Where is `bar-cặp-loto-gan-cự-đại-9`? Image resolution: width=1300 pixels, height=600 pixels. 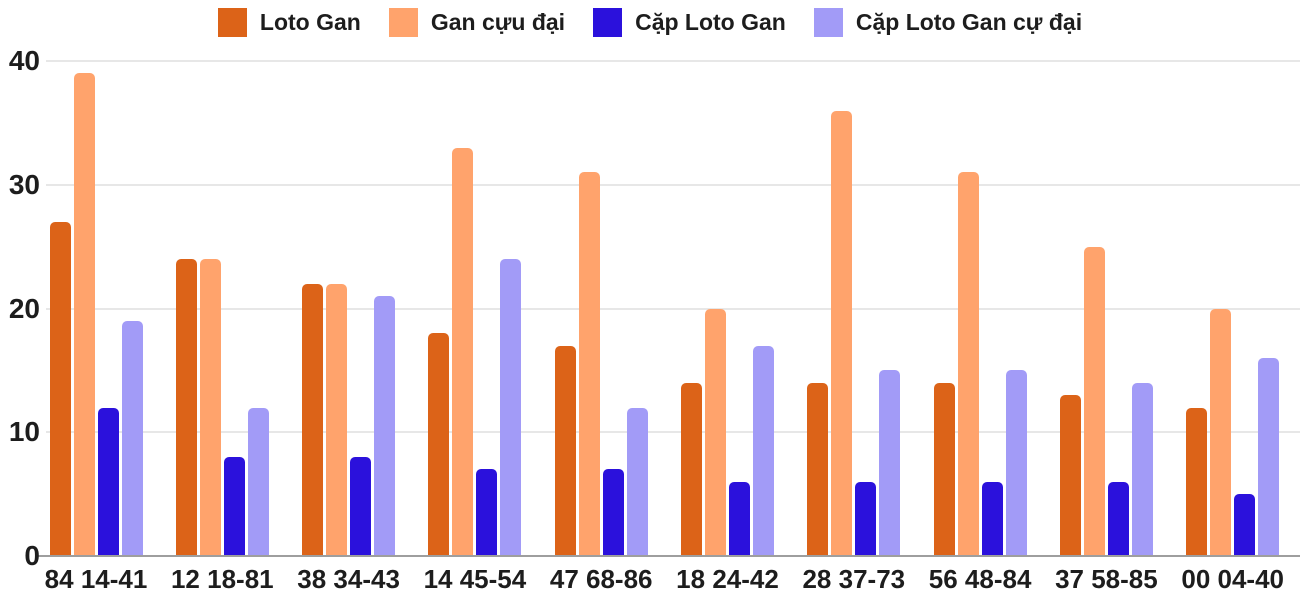
bar-cặp-loto-gan-cự-đại-9 is located at coordinates (1269, 457).